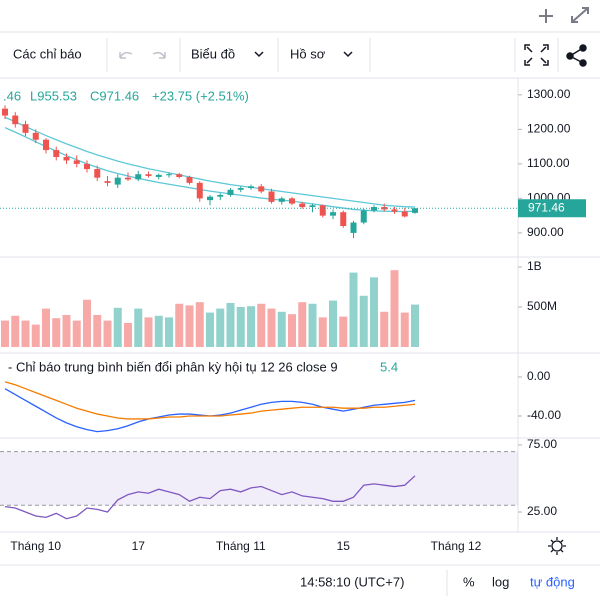 The height and width of the screenshot is (605, 600). Describe the element at coordinates (348, 54) in the screenshot. I see `chevron` at that location.